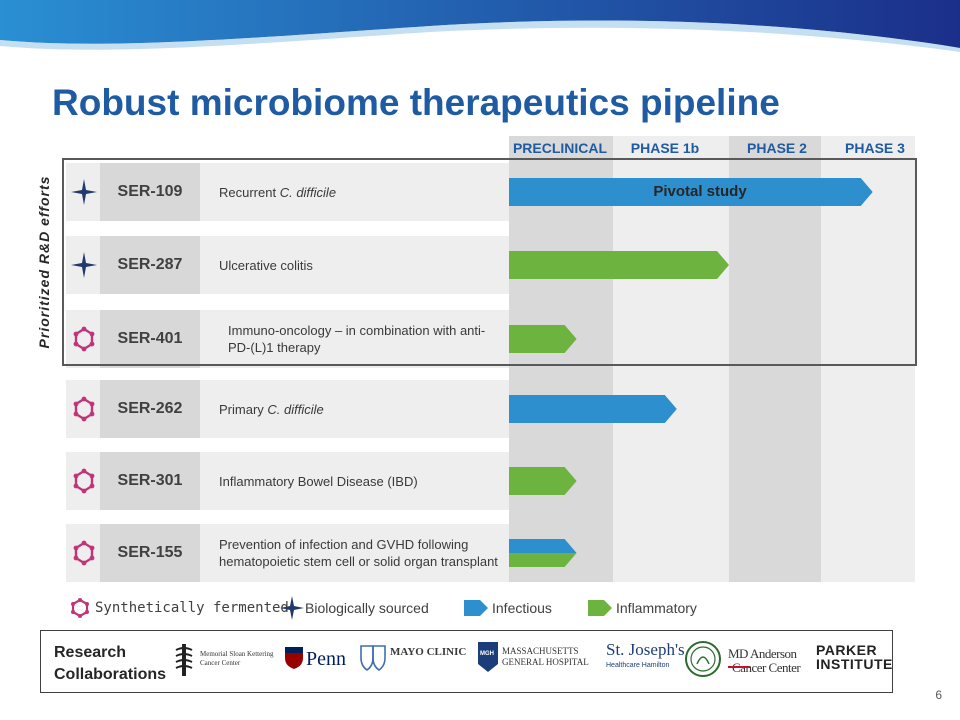  I want to click on md-anderson-logo: MD Anderson Cancer Center, so click(764, 660).